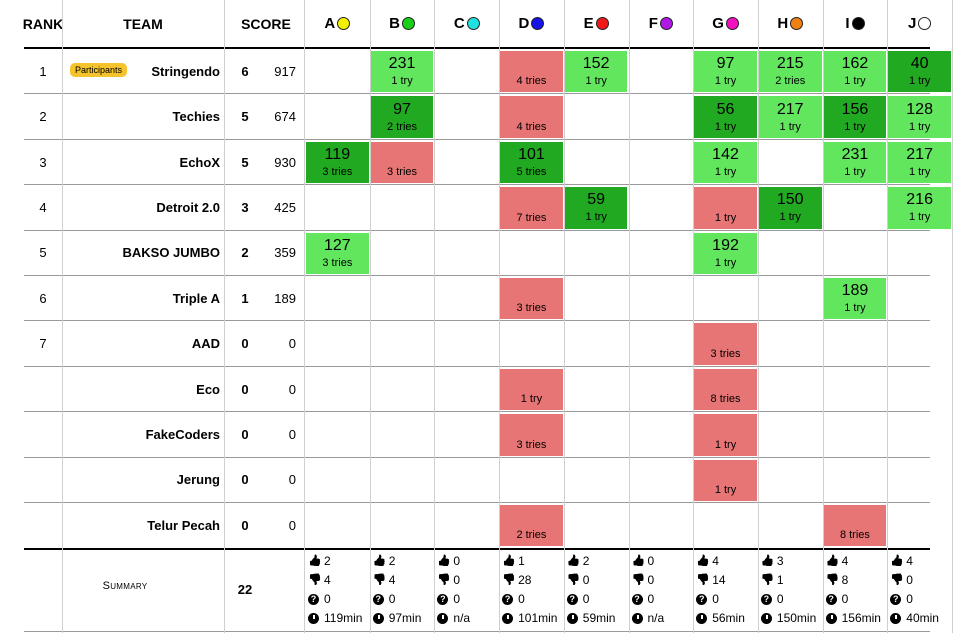 This screenshot has height=633, width=955. What do you see at coordinates (855, 72) in the screenshot?
I see `problem-cell-i: 162 1 try` at bounding box center [855, 72].